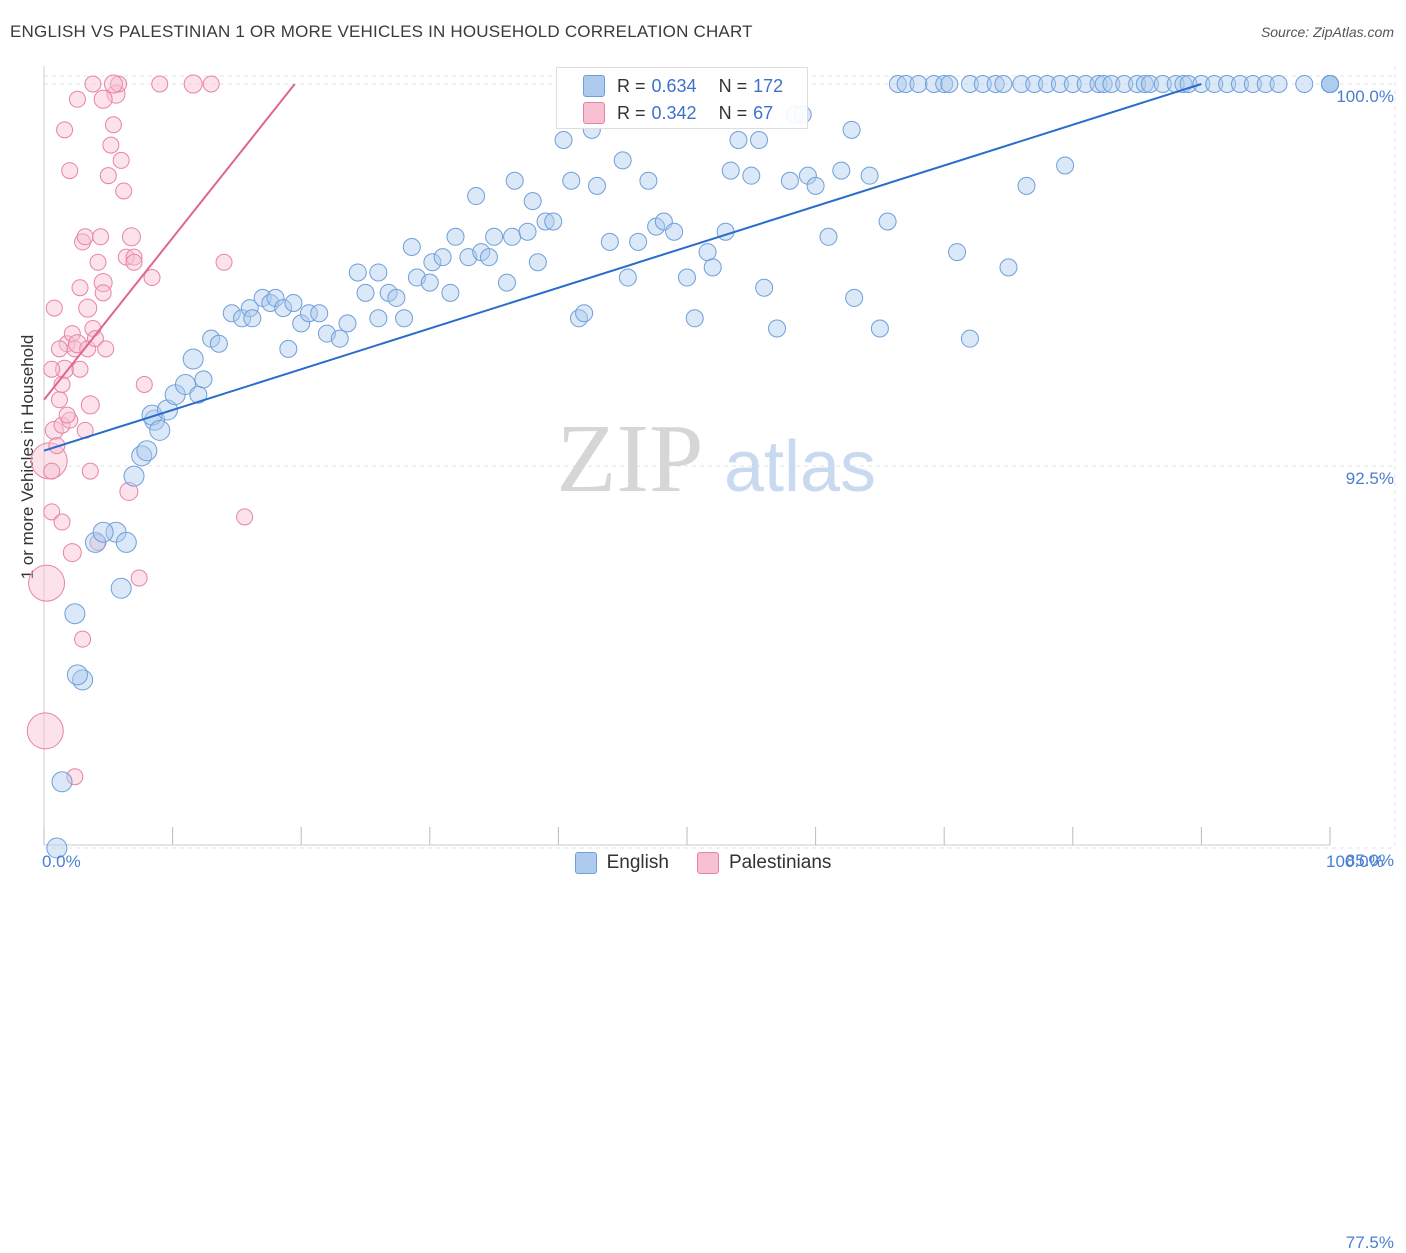 This screenshot has width=1406, height=1253. I want to click on series-legend: English Palestinians, so click(703, 863).